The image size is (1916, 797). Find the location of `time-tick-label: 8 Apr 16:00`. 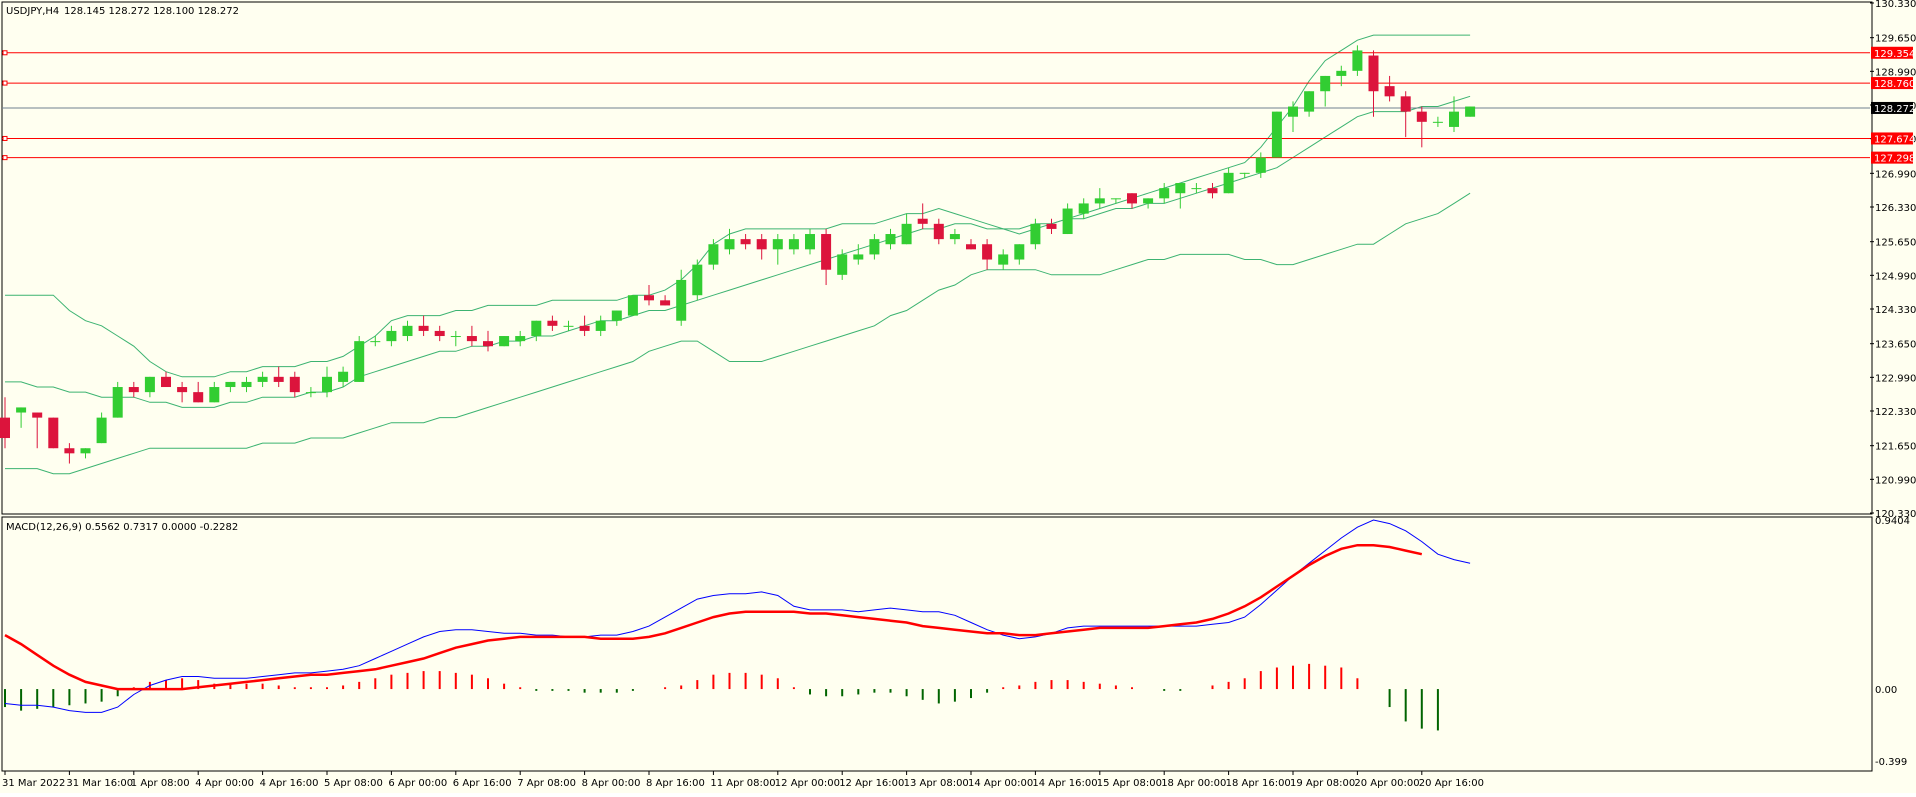

time-tick-label: 8 Apr 16:00 is located at coordinates (675, 783).